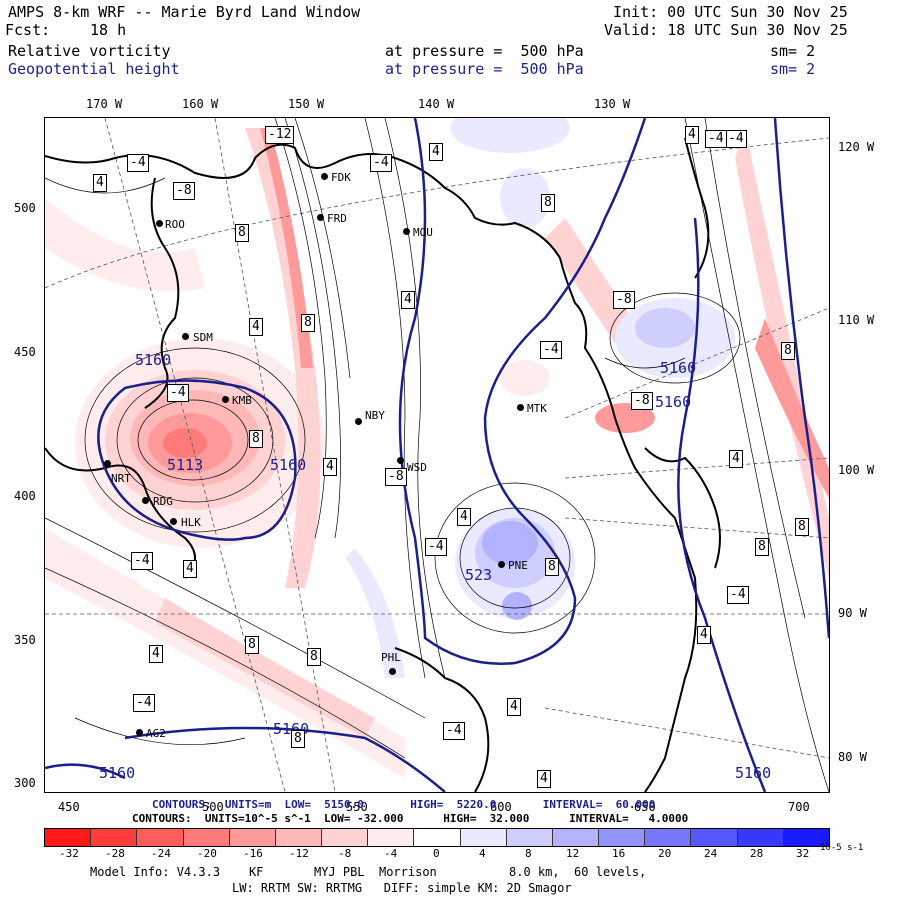 The image size is (900, 900). What do you see at coordinates (842, 848) in the screenshot?
I see `color-scale-units: 10-5 s-1` at bounding box center [842, 848].